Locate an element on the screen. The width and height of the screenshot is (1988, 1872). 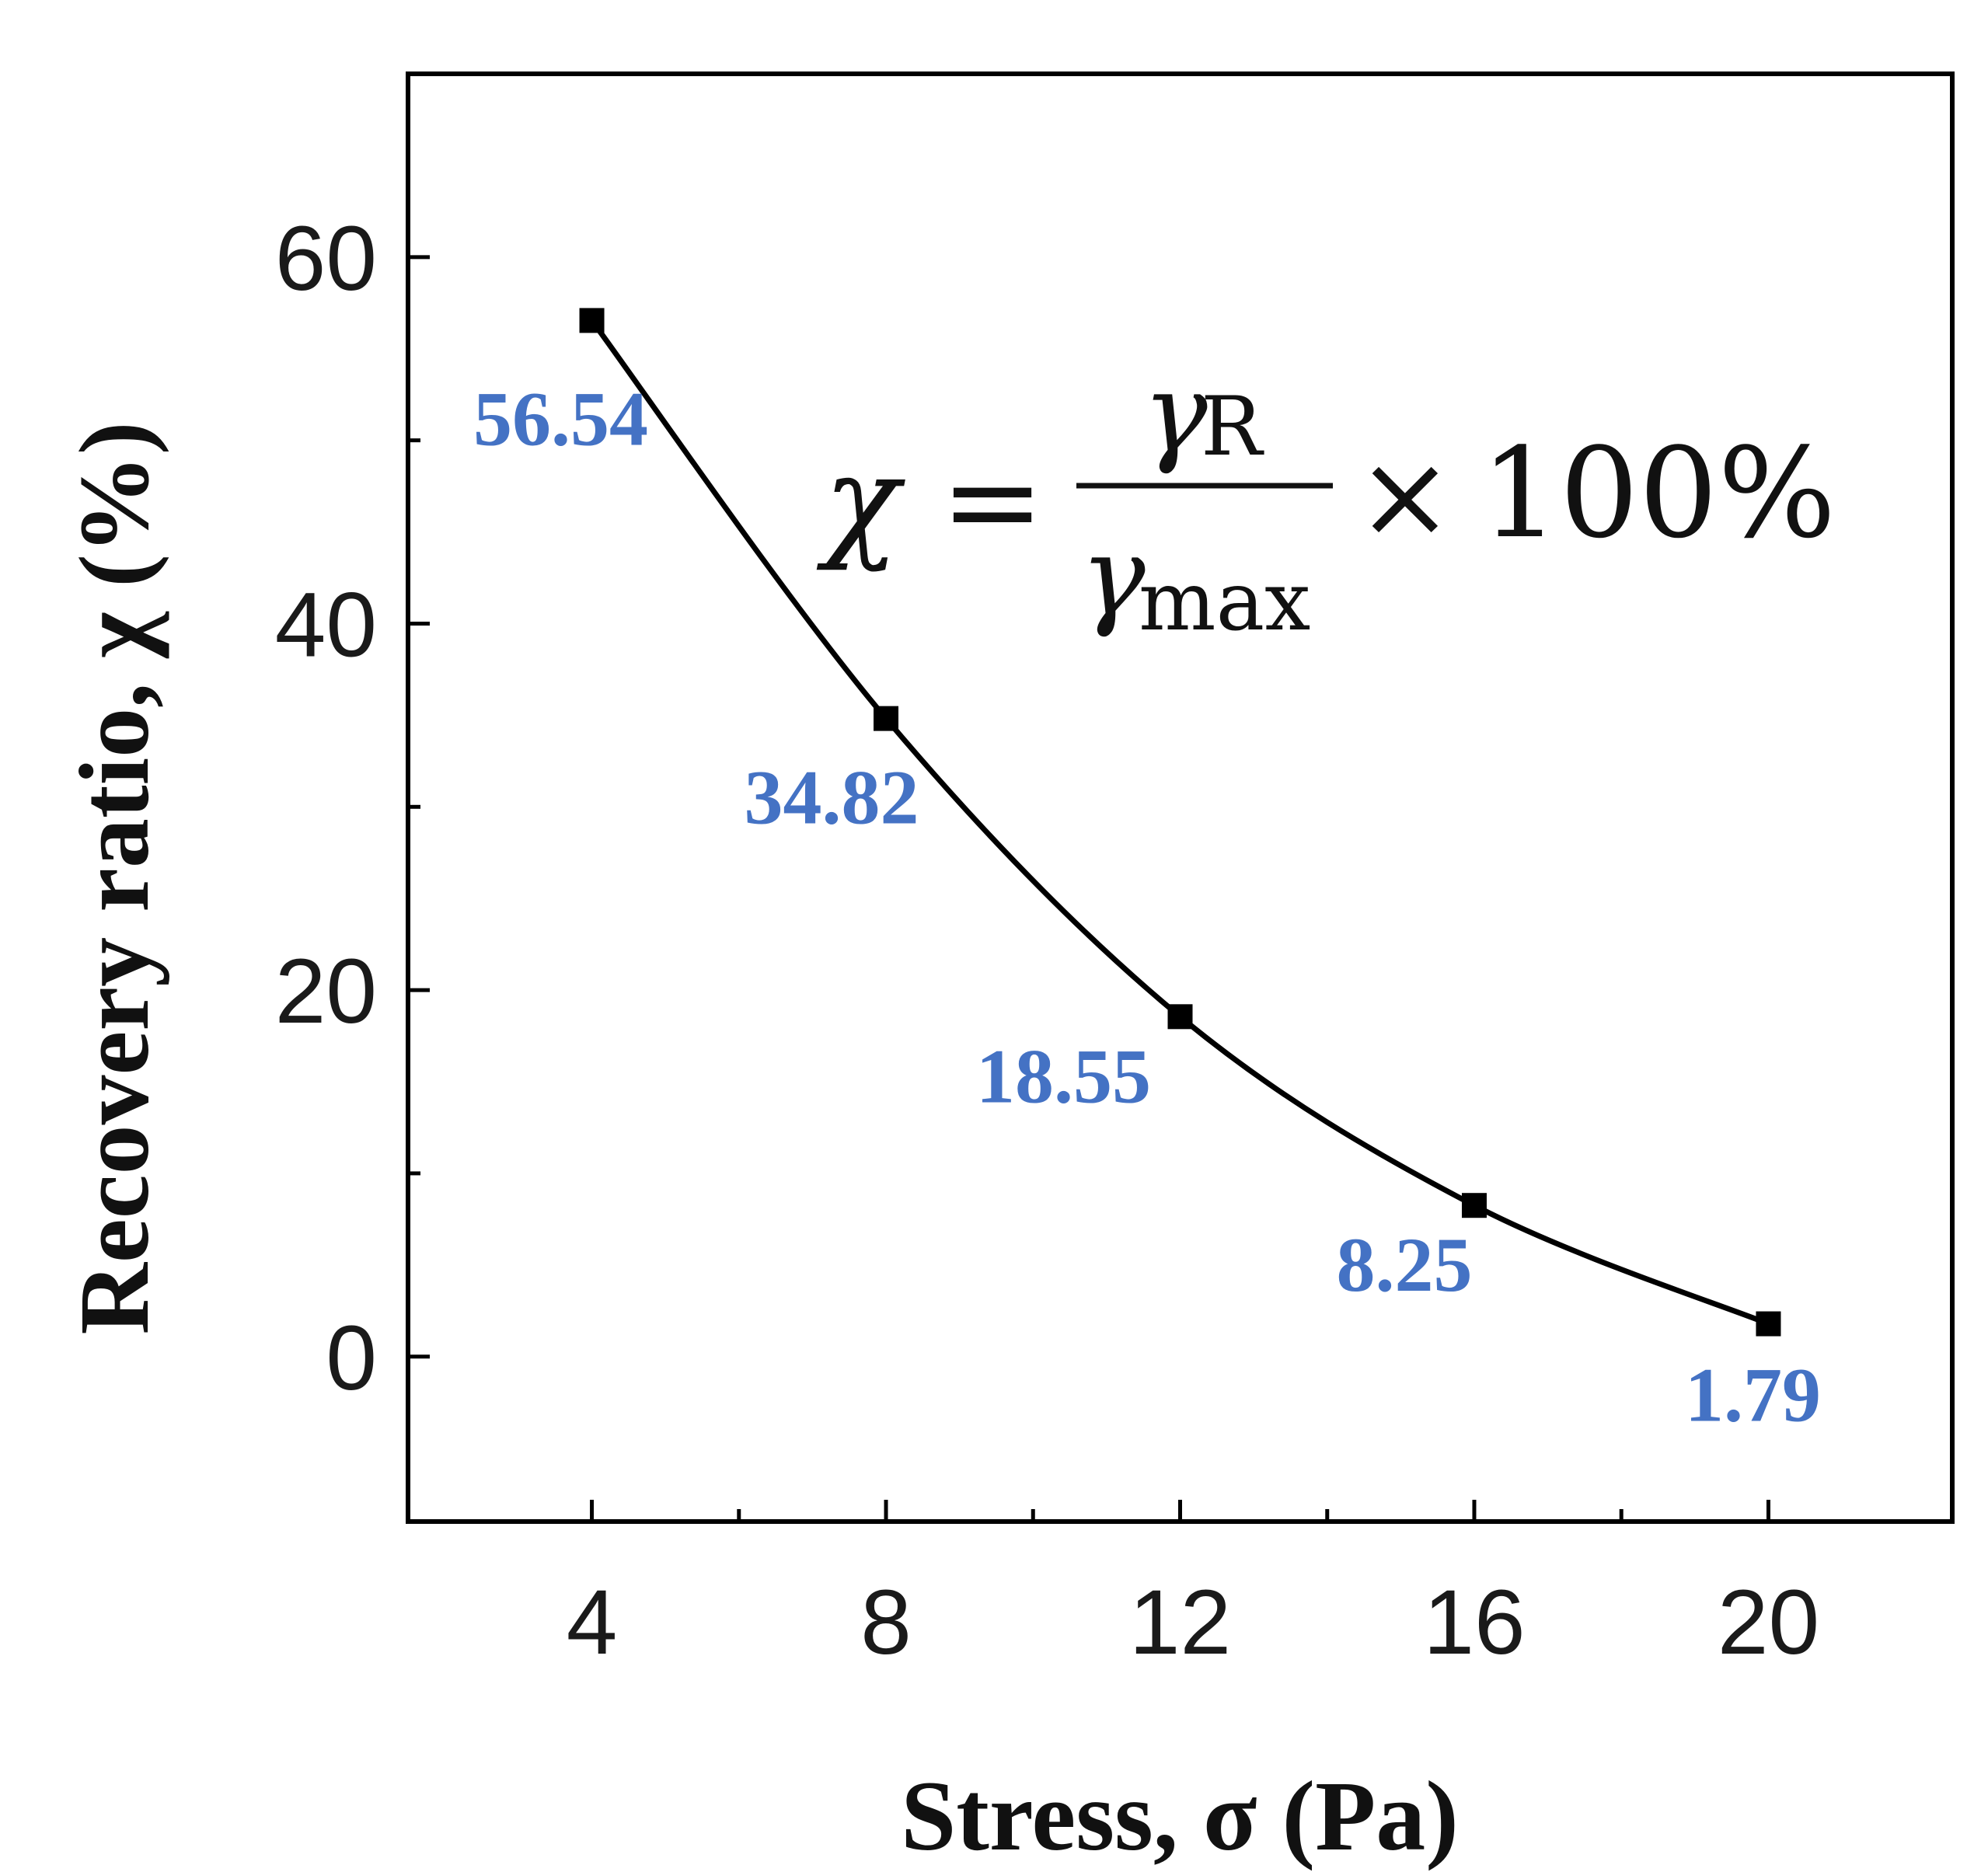
y-tick-label: 0 is located at coordinates (351, 1358).